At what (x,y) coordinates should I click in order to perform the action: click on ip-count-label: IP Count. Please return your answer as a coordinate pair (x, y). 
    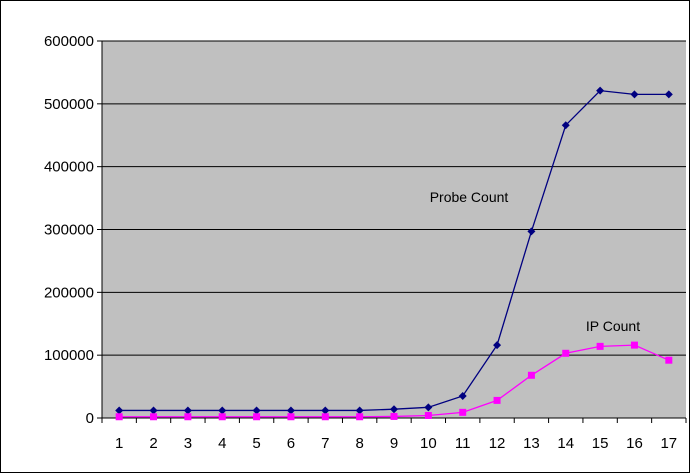
    Looking at the image, I should click on (613, 326).